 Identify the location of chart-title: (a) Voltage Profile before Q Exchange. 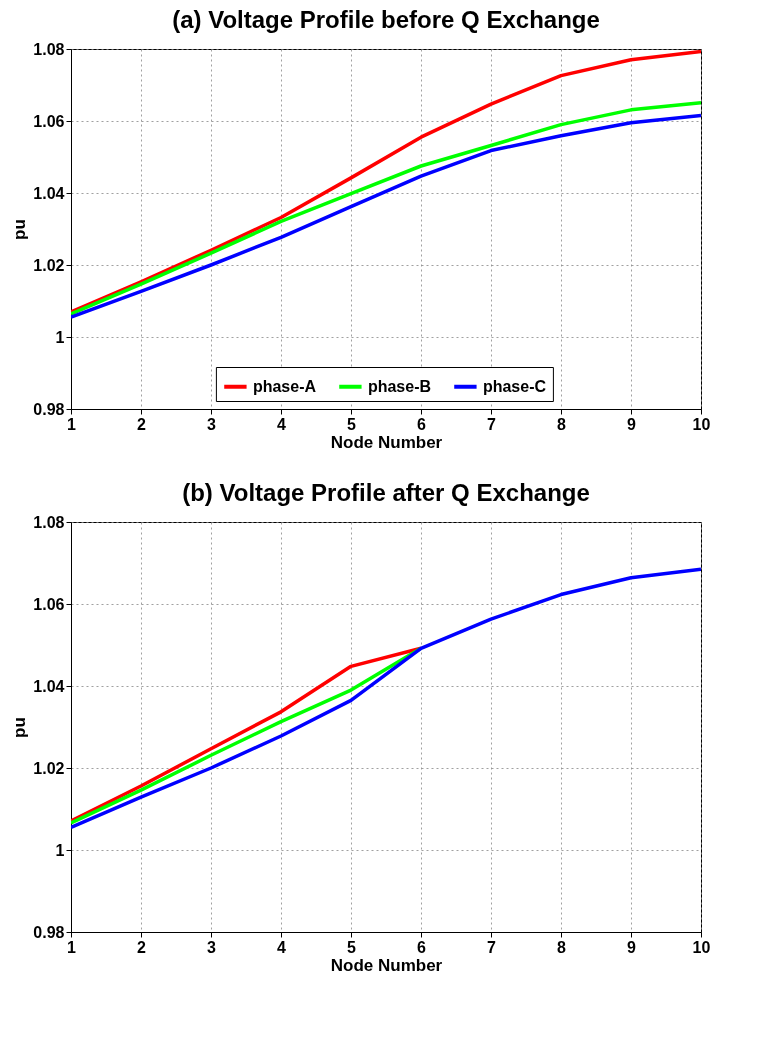
(386, 19).